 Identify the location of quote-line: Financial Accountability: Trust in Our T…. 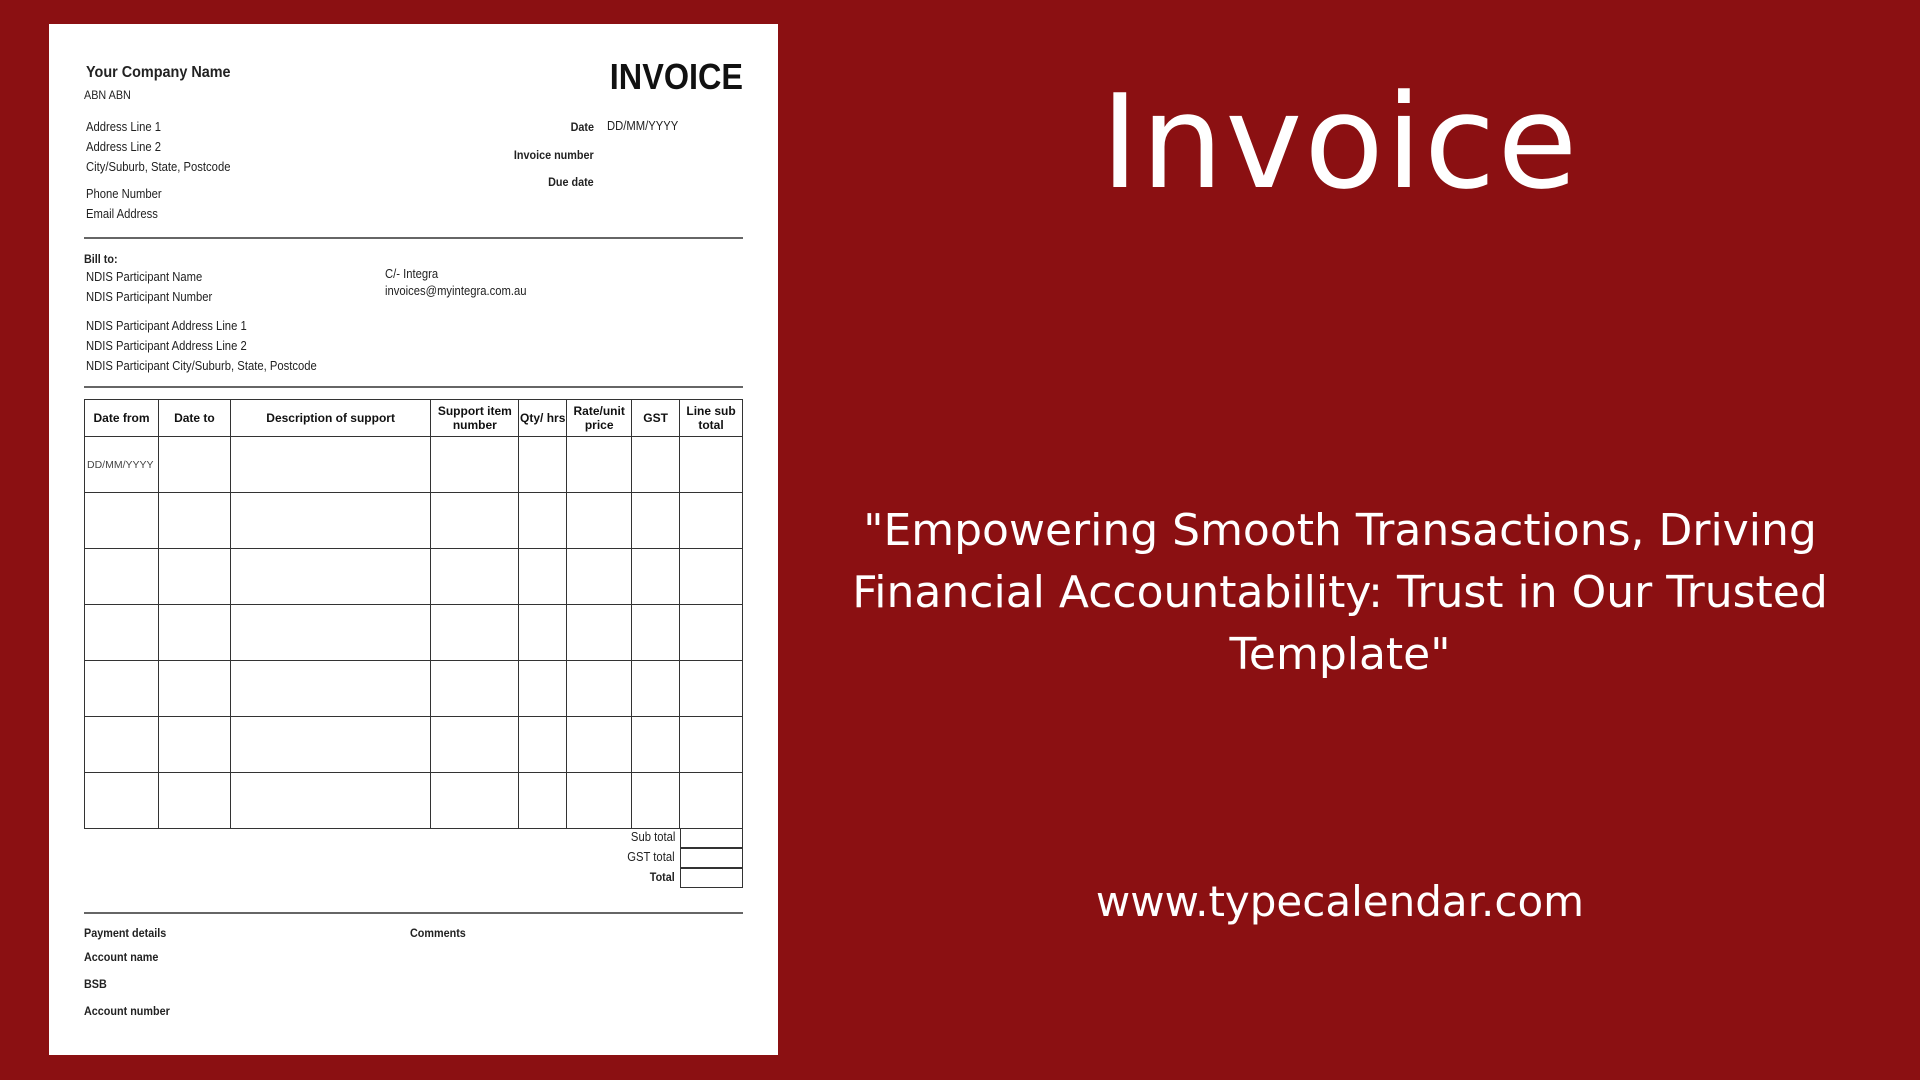
(1340, 592).